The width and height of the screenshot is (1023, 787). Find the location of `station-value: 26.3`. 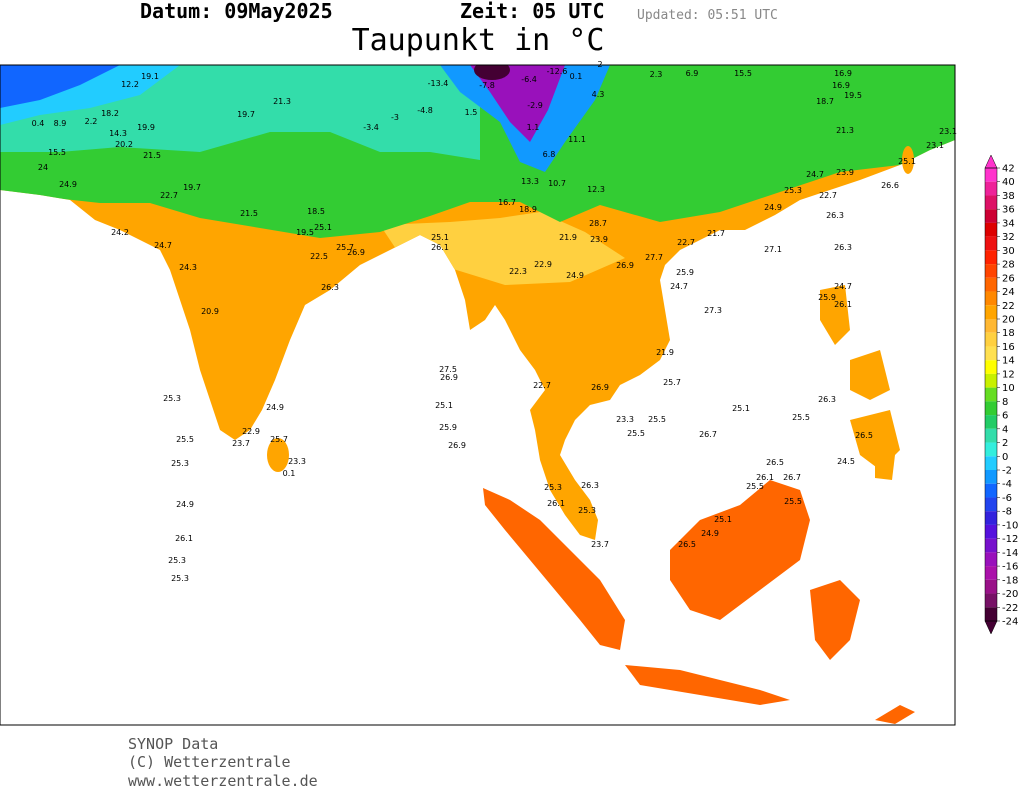

station-value: 26.3 is located at coordinates (827, 399).